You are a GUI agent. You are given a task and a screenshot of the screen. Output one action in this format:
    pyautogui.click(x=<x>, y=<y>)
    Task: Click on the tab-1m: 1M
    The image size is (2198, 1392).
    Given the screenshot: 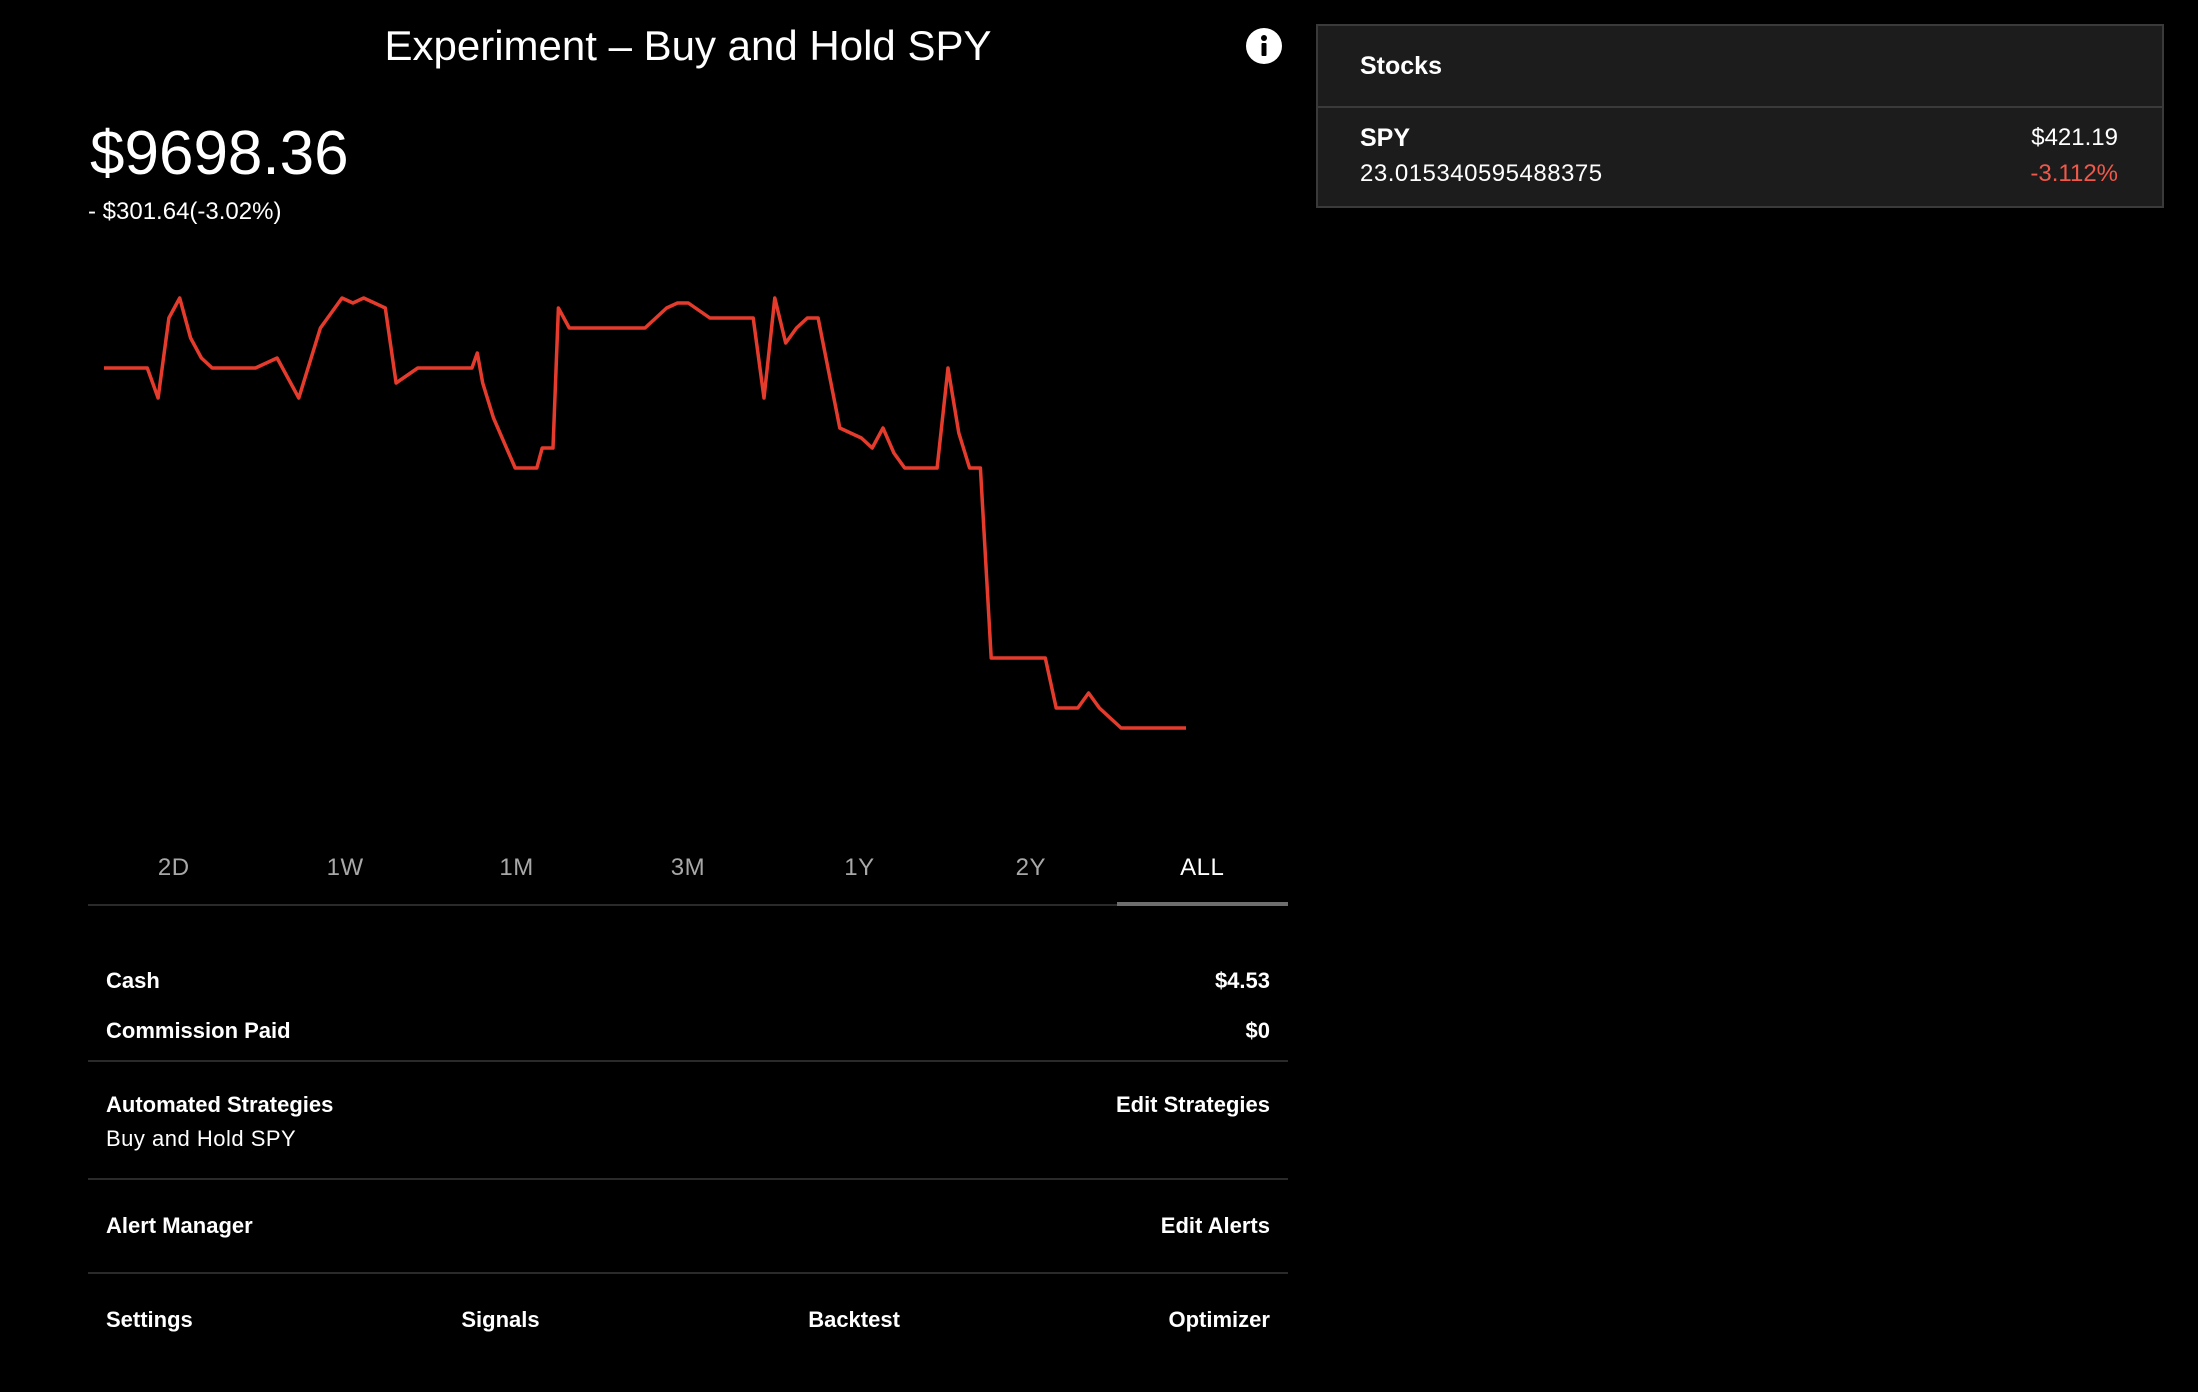 What is the action you would take?
    pyautogui.click(x=516, y=867)
    